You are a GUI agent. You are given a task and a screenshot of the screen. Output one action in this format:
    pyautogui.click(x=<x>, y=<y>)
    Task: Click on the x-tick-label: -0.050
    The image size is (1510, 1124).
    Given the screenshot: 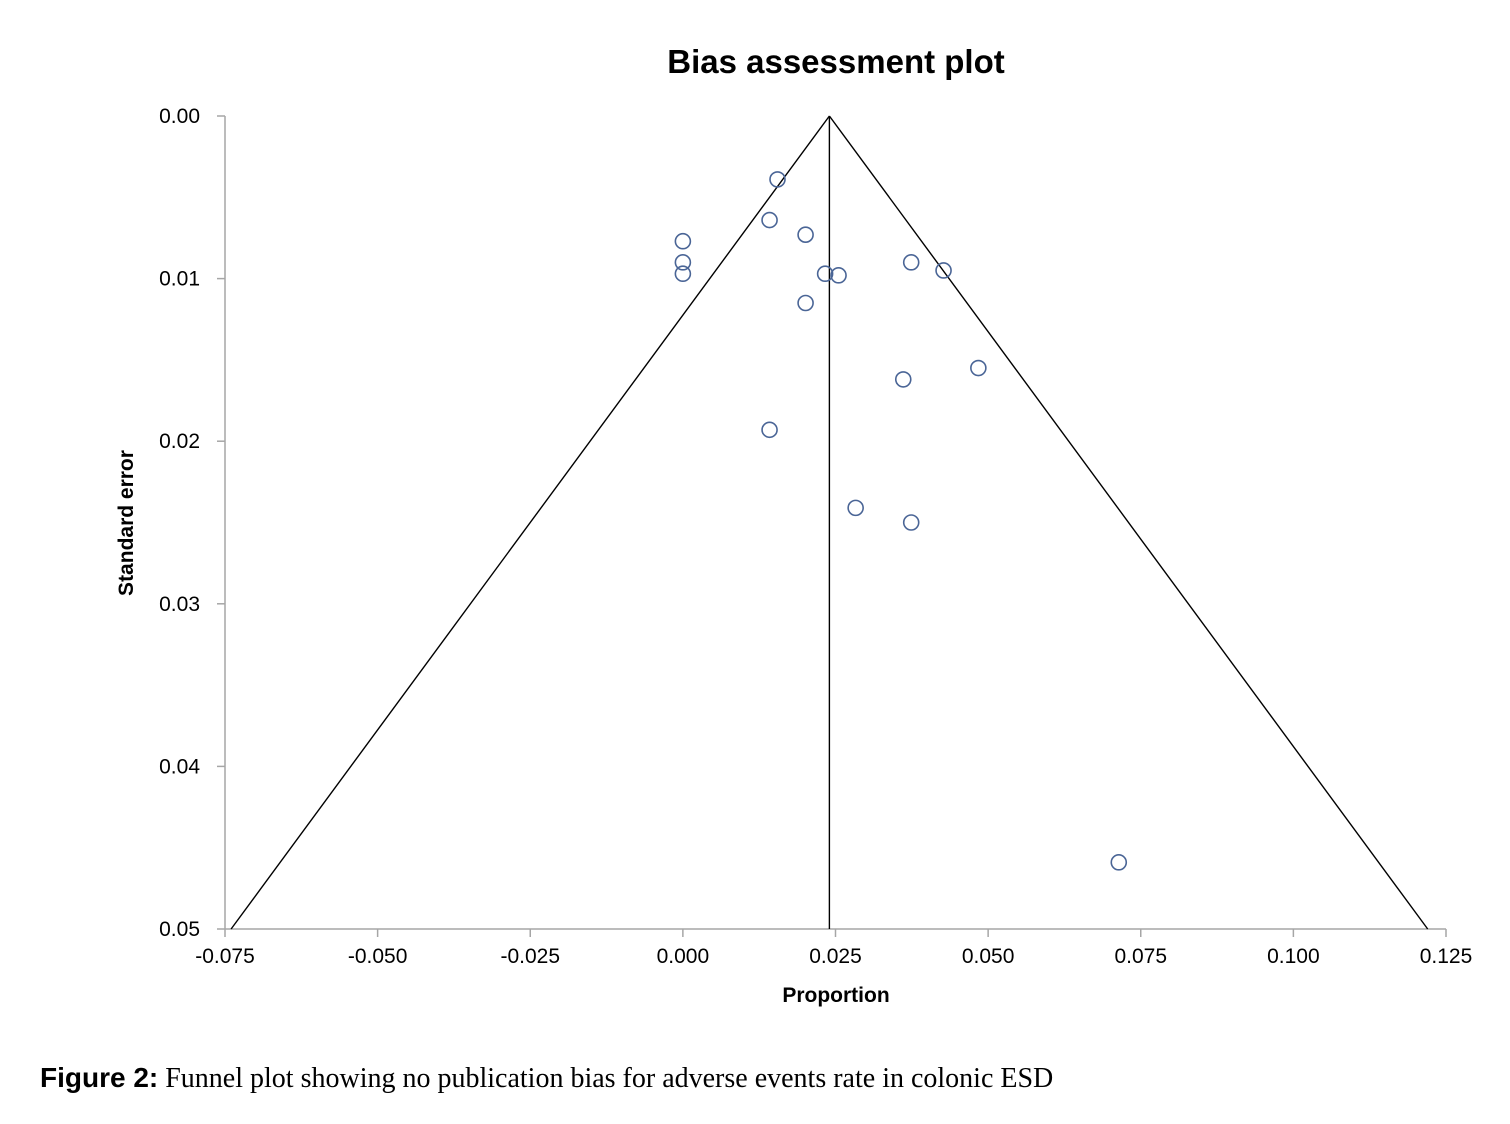 What is the action you would take?
    pyautogui.click(x=378, y=956)
    